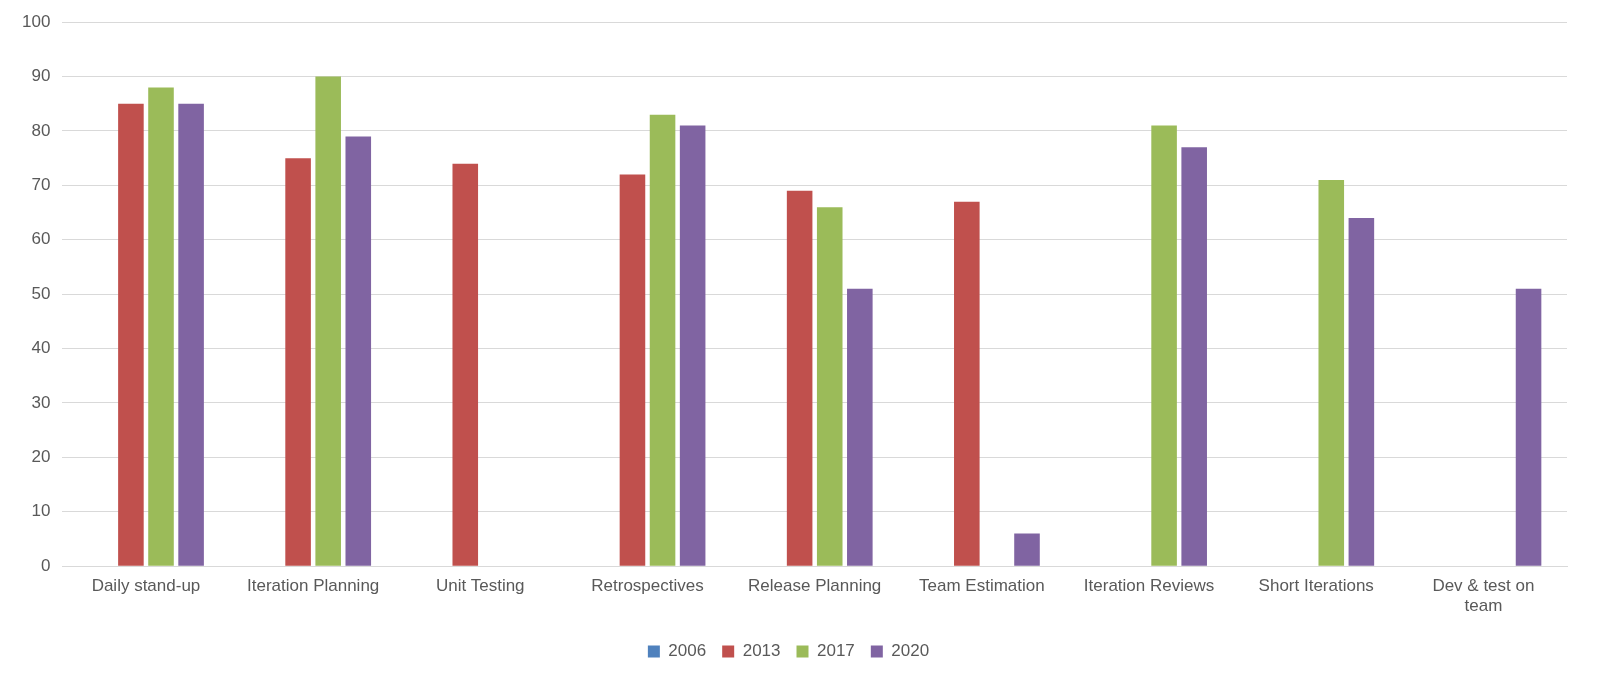 The height and width of the screenshot is (675, 1597). What do you see at coordinates (480, 586) in the screenshot?
I see `x-tick-label: Unit Testing` at bounding box center [480, 586].